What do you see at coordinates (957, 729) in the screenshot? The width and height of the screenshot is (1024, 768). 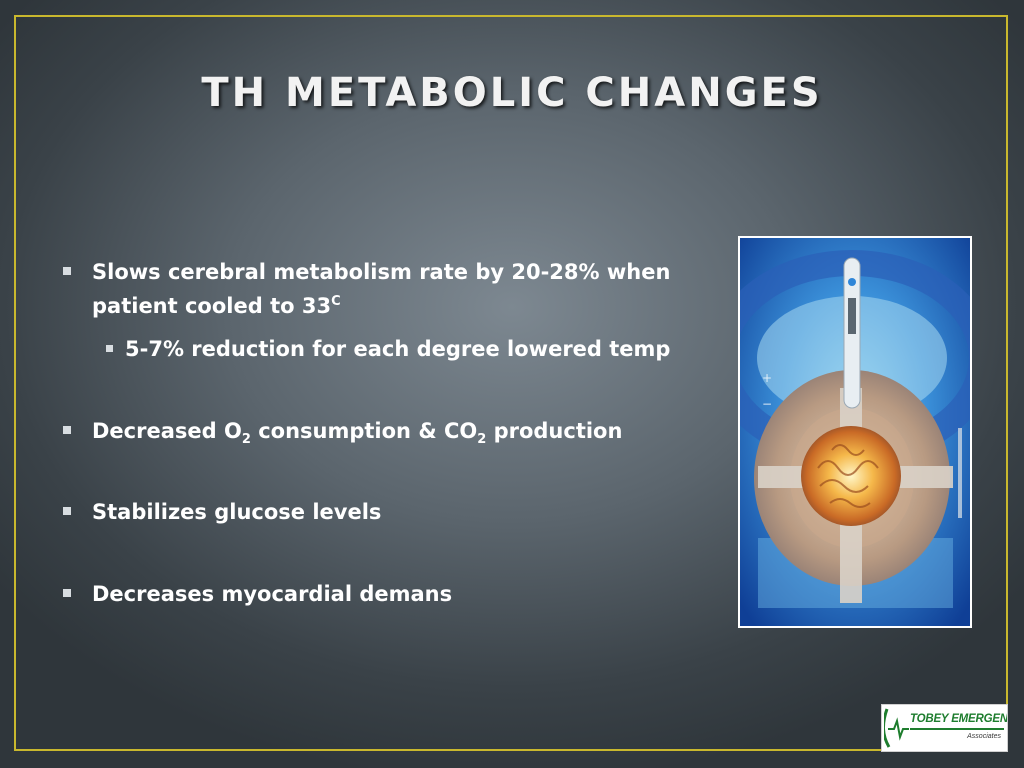 I see `logo-underline` at bounding box center [957, 729].